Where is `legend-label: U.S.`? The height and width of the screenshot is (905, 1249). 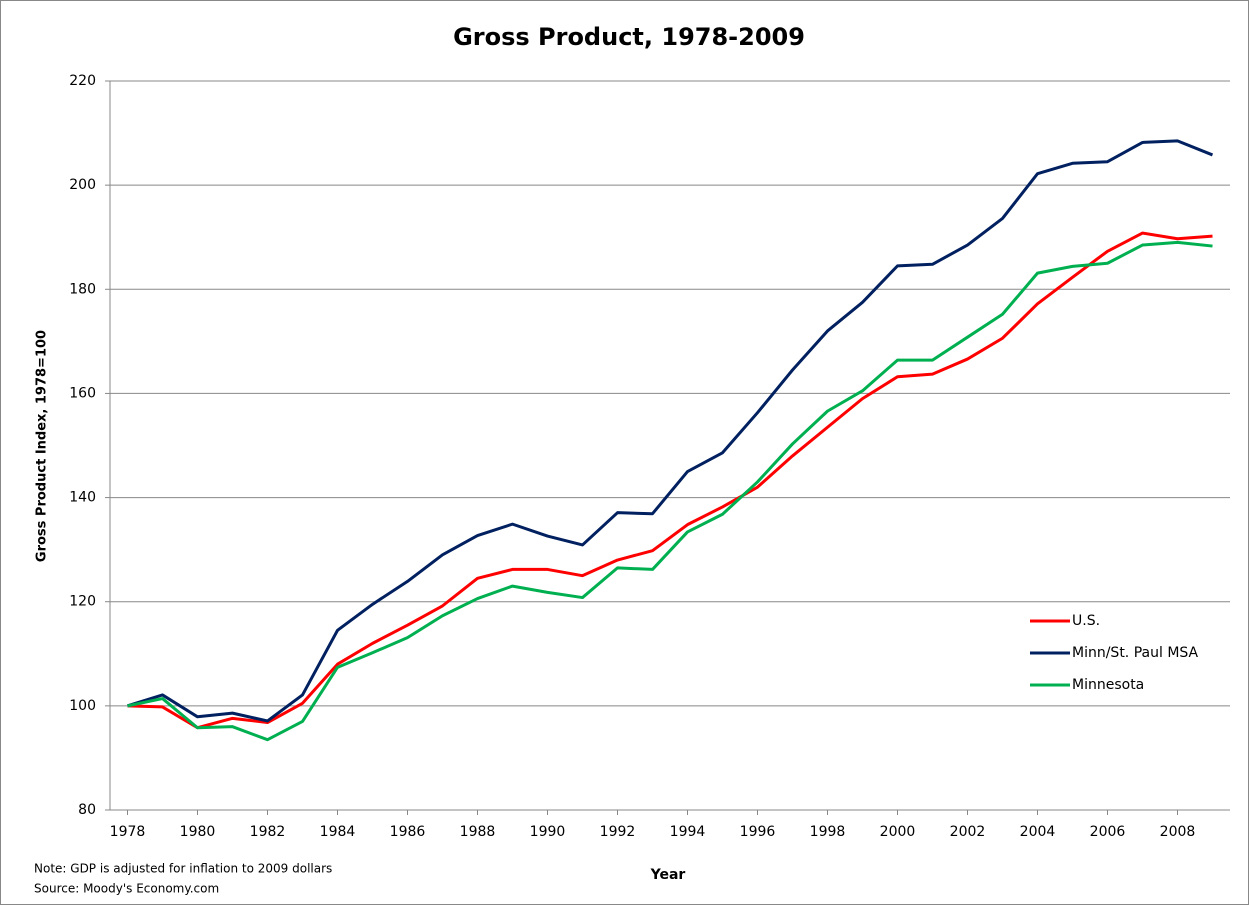
legend-label: U.S. is located at coordinates (1086, 621).